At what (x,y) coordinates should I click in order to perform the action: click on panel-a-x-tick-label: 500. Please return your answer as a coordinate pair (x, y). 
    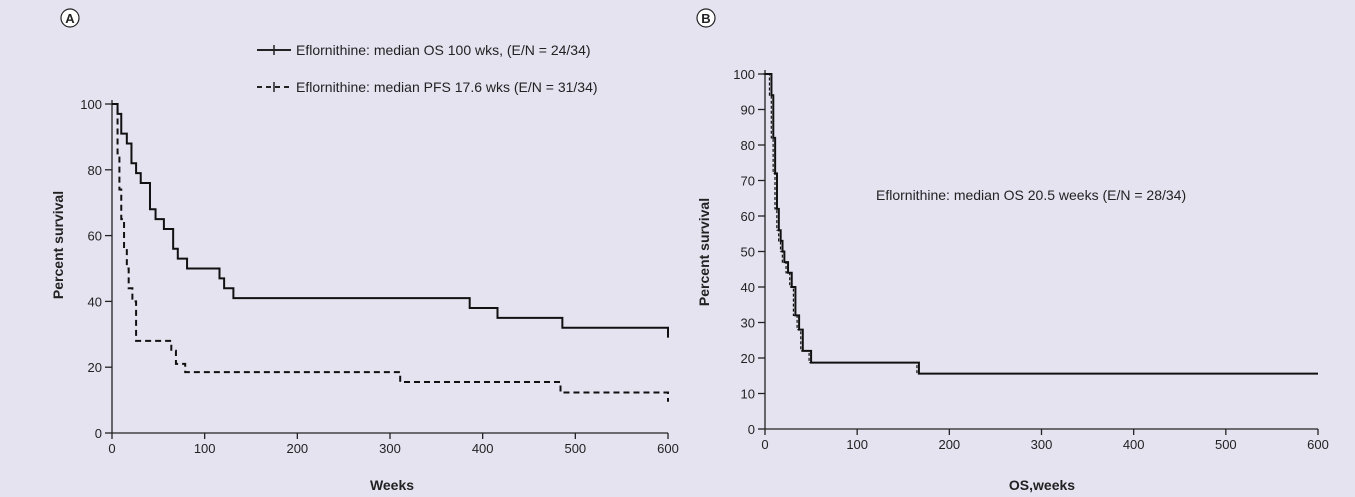
    Looking at the image, I should click on (575, 448).